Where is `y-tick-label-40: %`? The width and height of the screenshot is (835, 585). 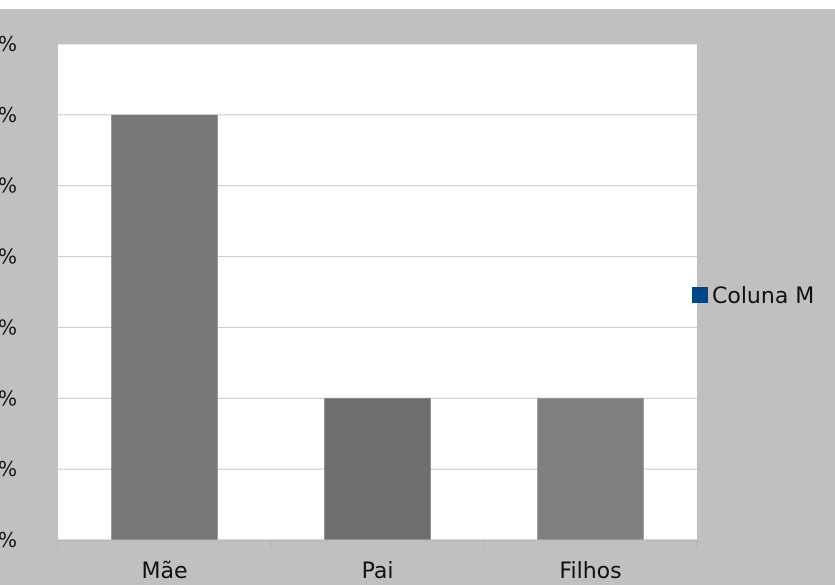 y-tick-label-40: % is located at coordinates (8, 257).